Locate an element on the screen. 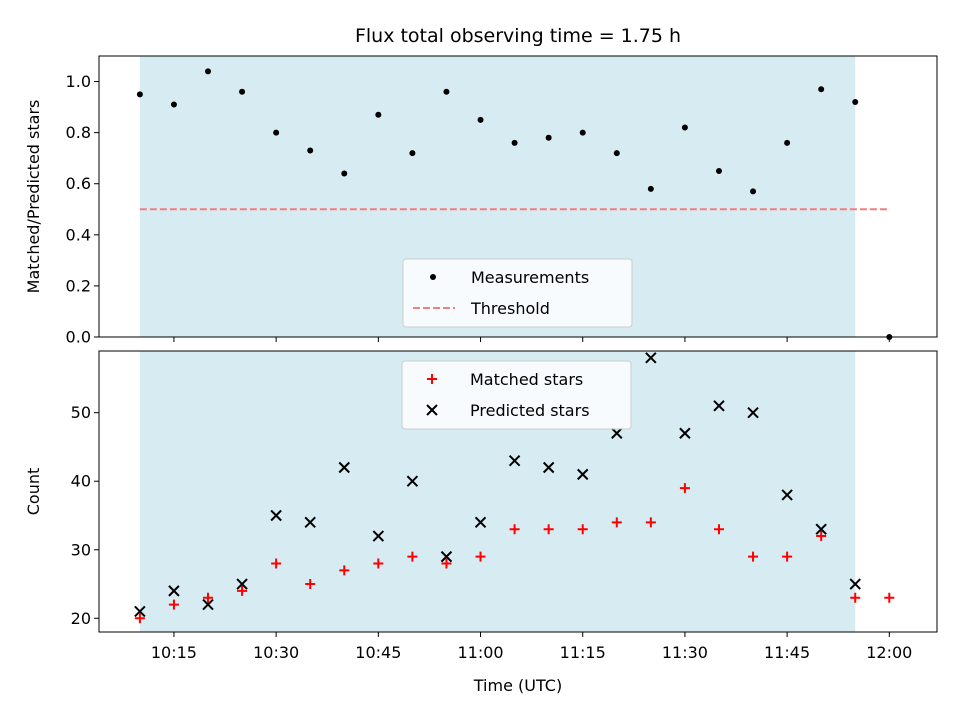 The image size is (960, 724). y-tick-label: 20 is located at coordinates (81, 618).